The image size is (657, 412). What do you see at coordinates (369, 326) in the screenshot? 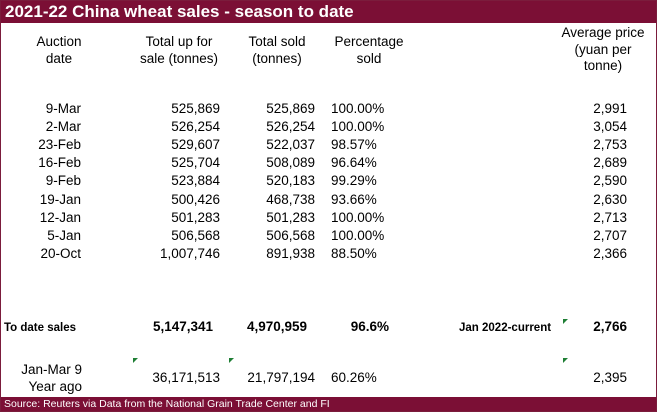
I see `totals-pct: 96.6%` at bounding box center [369, 326].